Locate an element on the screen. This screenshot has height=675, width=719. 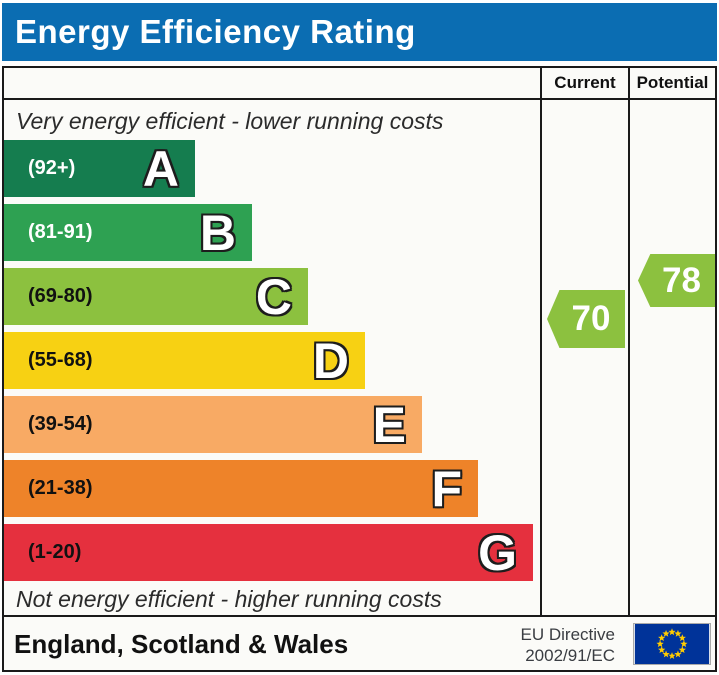
eu-directive-line1: EU Directive is located at coordinates (567, 634).